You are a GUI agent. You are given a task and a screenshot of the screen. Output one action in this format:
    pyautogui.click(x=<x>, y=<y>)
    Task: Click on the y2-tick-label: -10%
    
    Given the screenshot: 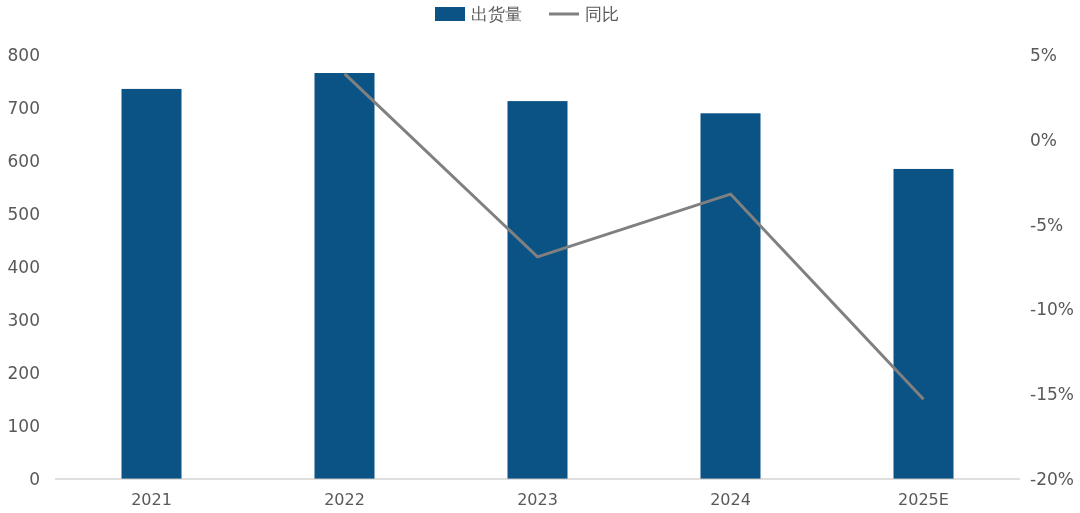 What is the action you would take?
    pyautogui.click(x=1052, y=309)
    